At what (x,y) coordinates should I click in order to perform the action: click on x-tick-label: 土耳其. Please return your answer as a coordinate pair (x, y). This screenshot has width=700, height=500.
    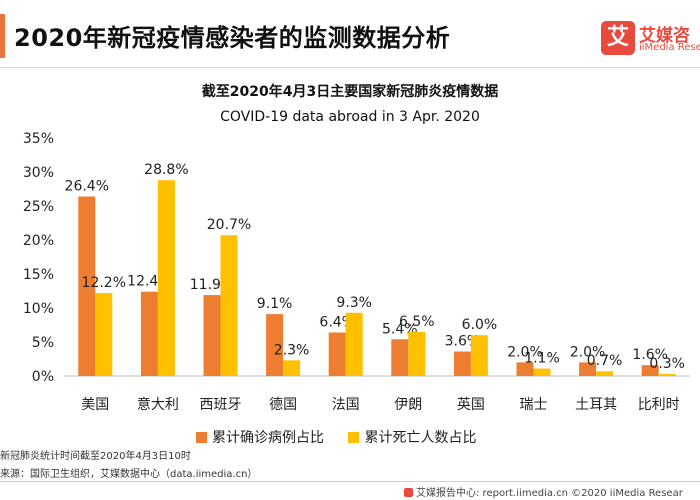
    Looking at the image, I should click on (596, 405).